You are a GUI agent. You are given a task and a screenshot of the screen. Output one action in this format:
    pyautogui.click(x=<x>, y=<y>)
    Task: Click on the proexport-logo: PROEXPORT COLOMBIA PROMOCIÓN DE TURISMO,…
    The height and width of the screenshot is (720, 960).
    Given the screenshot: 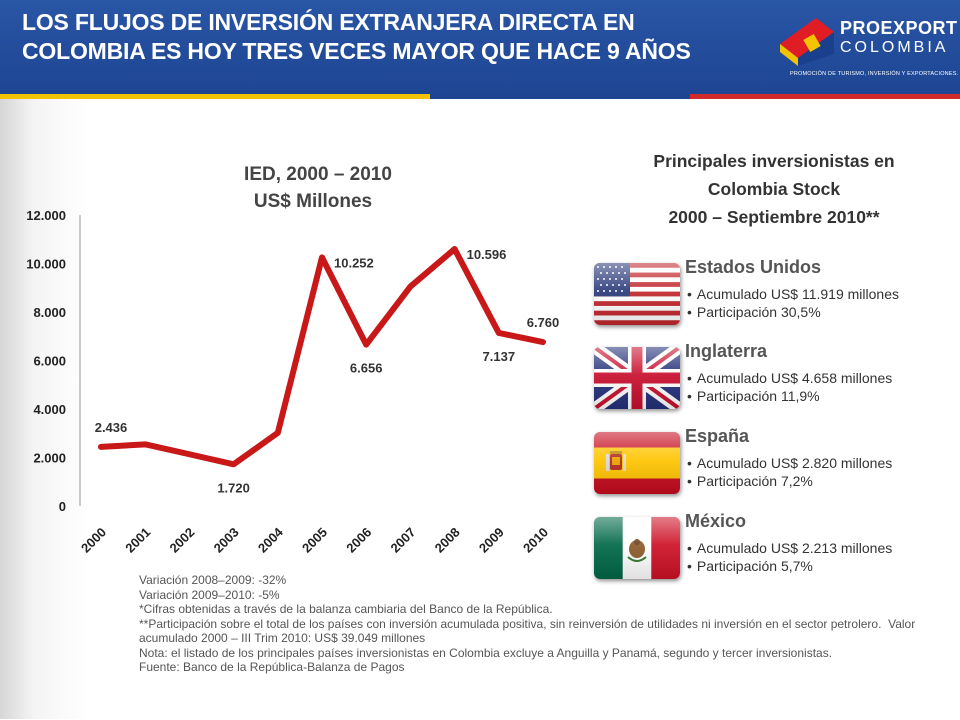 What is the action you would take?
    pyautogui.click(x=867, y=50)
    